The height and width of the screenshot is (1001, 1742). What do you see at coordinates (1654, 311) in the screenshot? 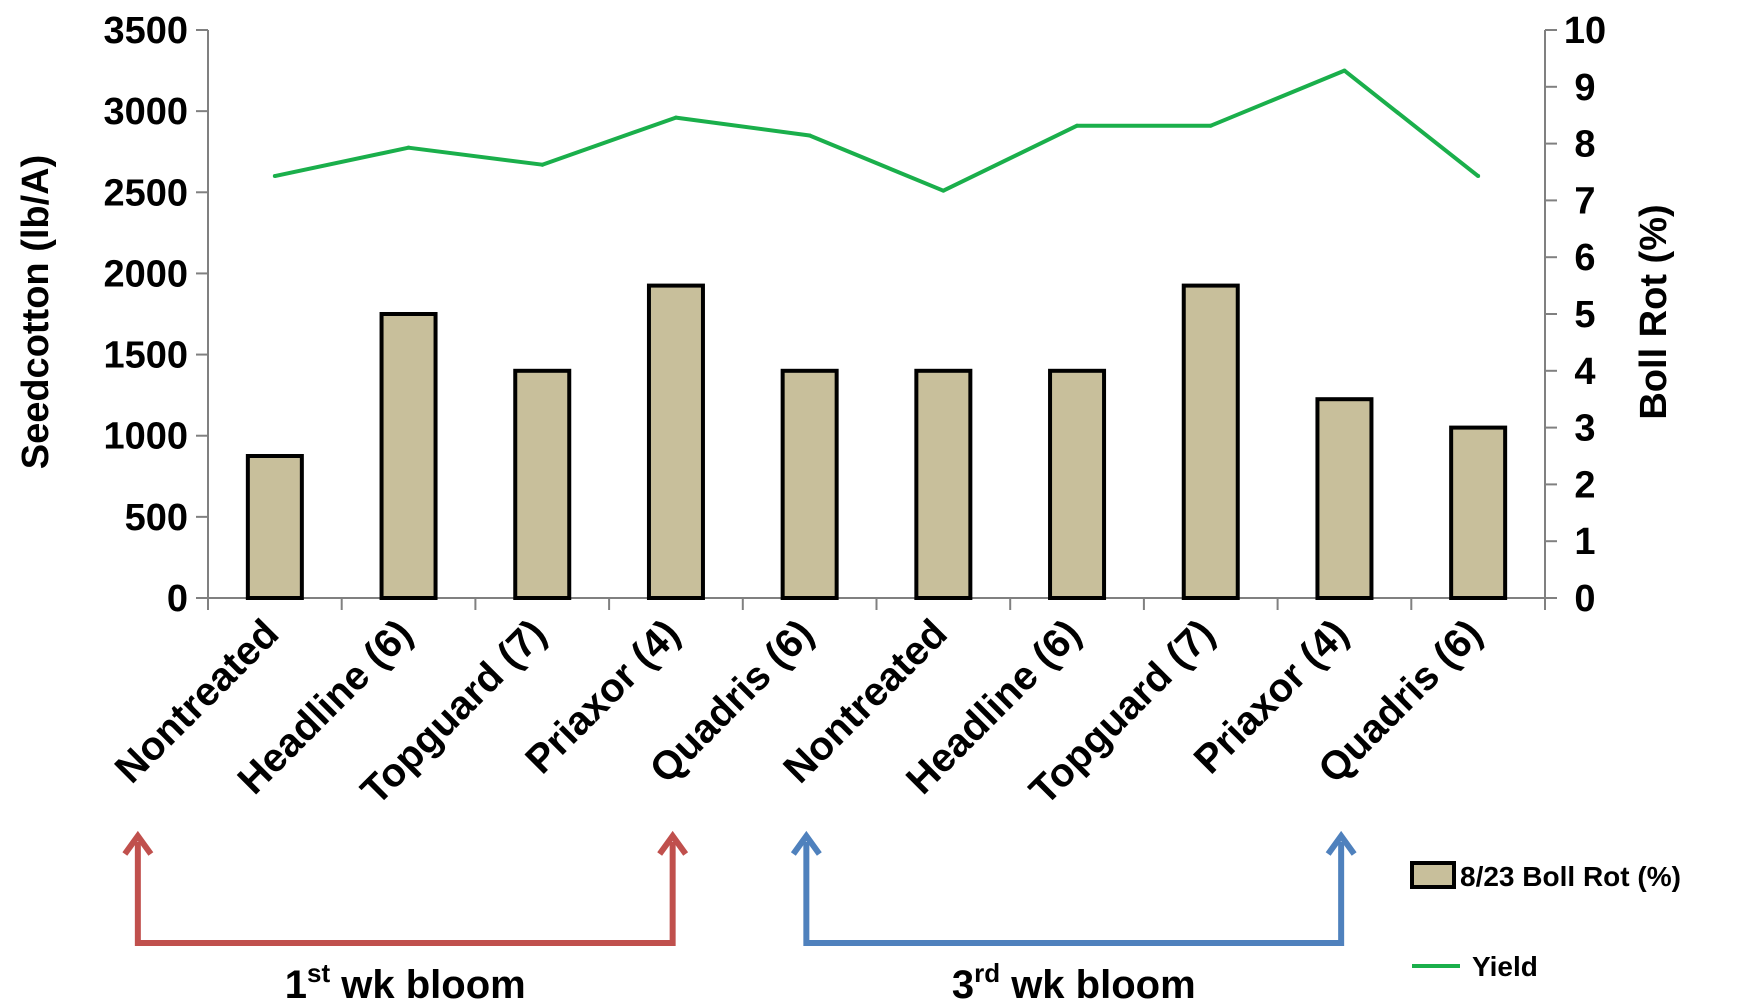
I see `y2-axis-title: Boll Rot (%)` at bounding box center [1654, 311].